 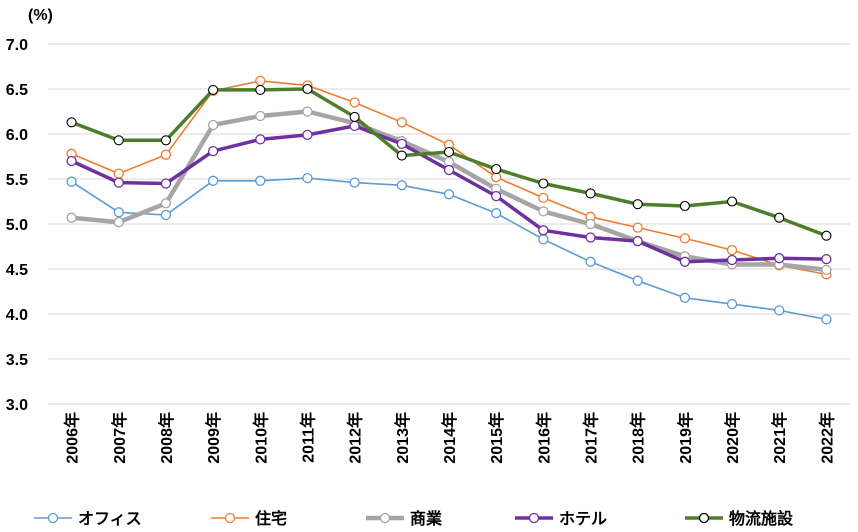 What do you see at coordinates (732, 438) in the screenshot?
I see `x-tick-label: 2020年` at bounding box center [732, 438].